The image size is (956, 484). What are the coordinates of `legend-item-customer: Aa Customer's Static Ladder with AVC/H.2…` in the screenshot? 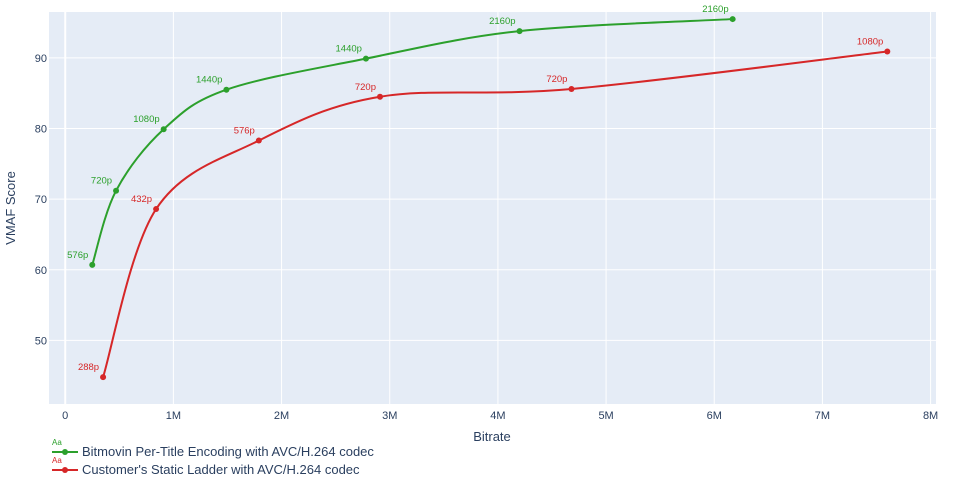 It's located at (213, 467).